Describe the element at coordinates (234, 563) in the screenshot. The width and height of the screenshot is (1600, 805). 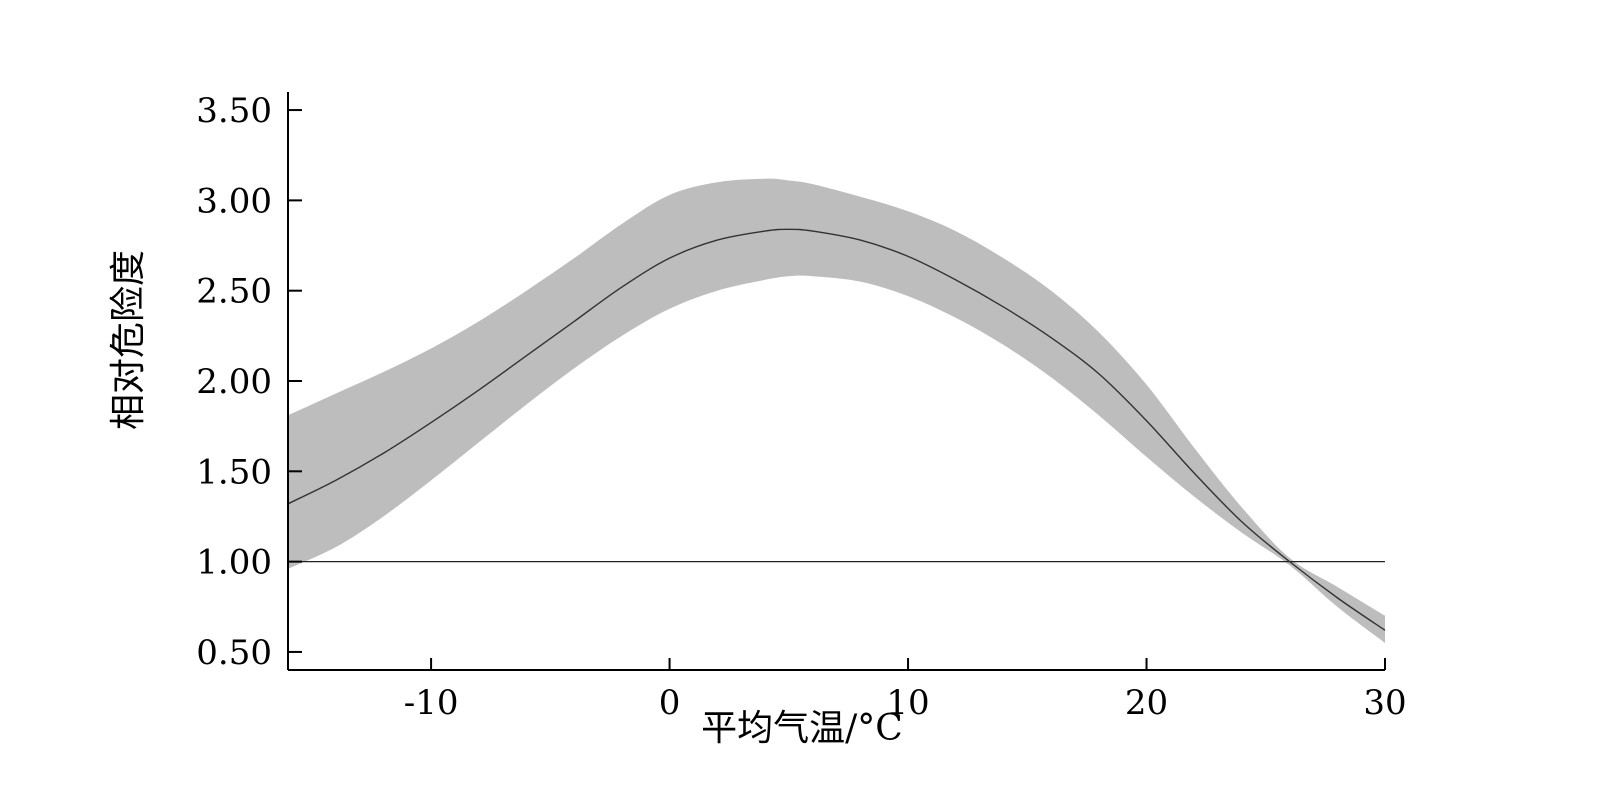
I see `y-tick-label: 1.00` at that location.